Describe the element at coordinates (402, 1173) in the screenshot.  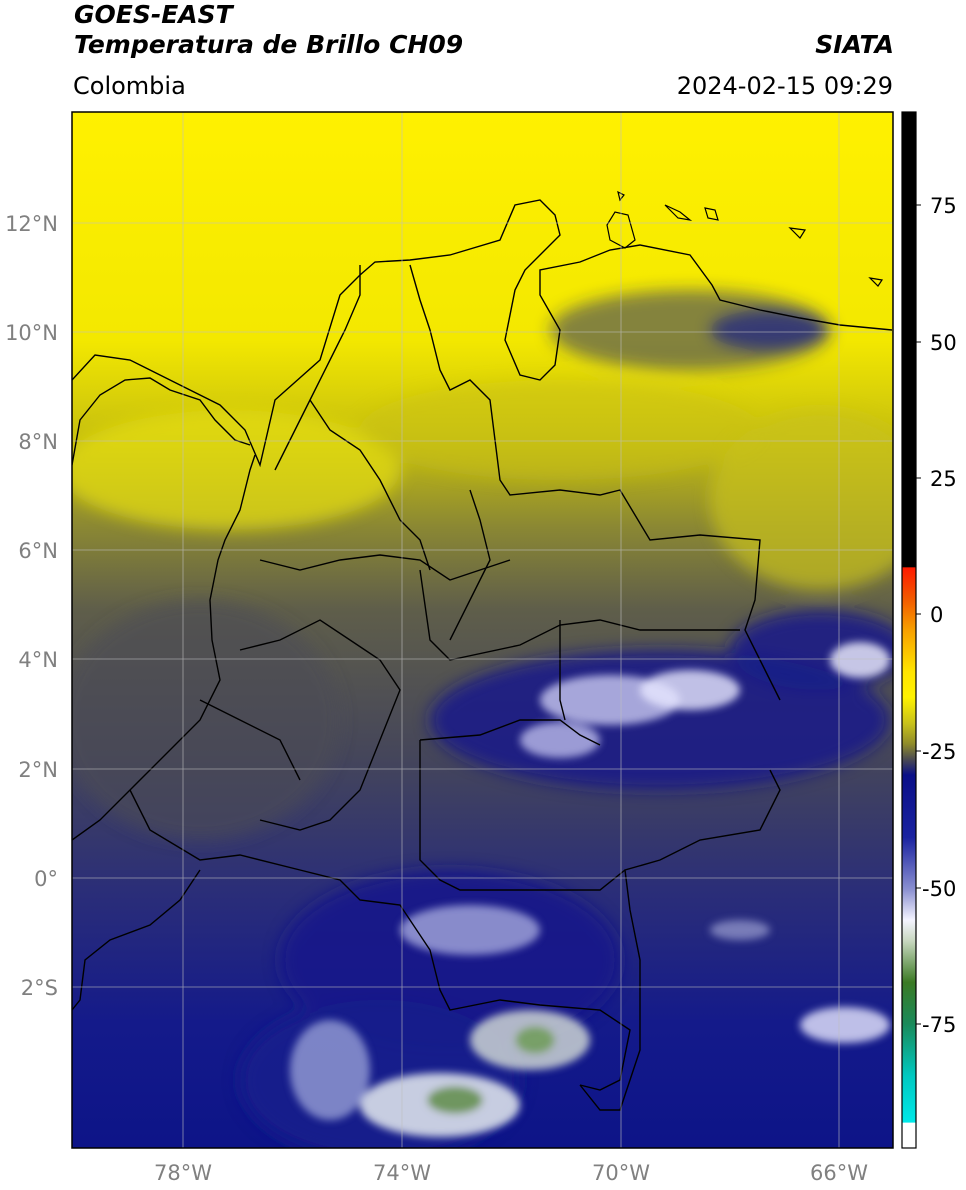
I see `lon-label: 74°W` at that location.